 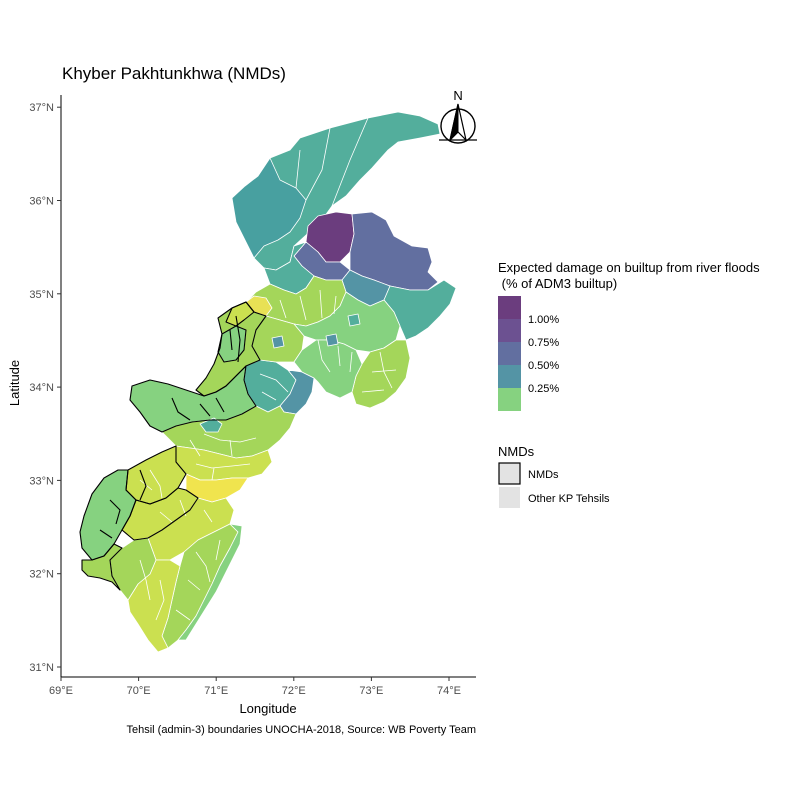 I want to click on region-kohistan, so click(x=394, y=251).